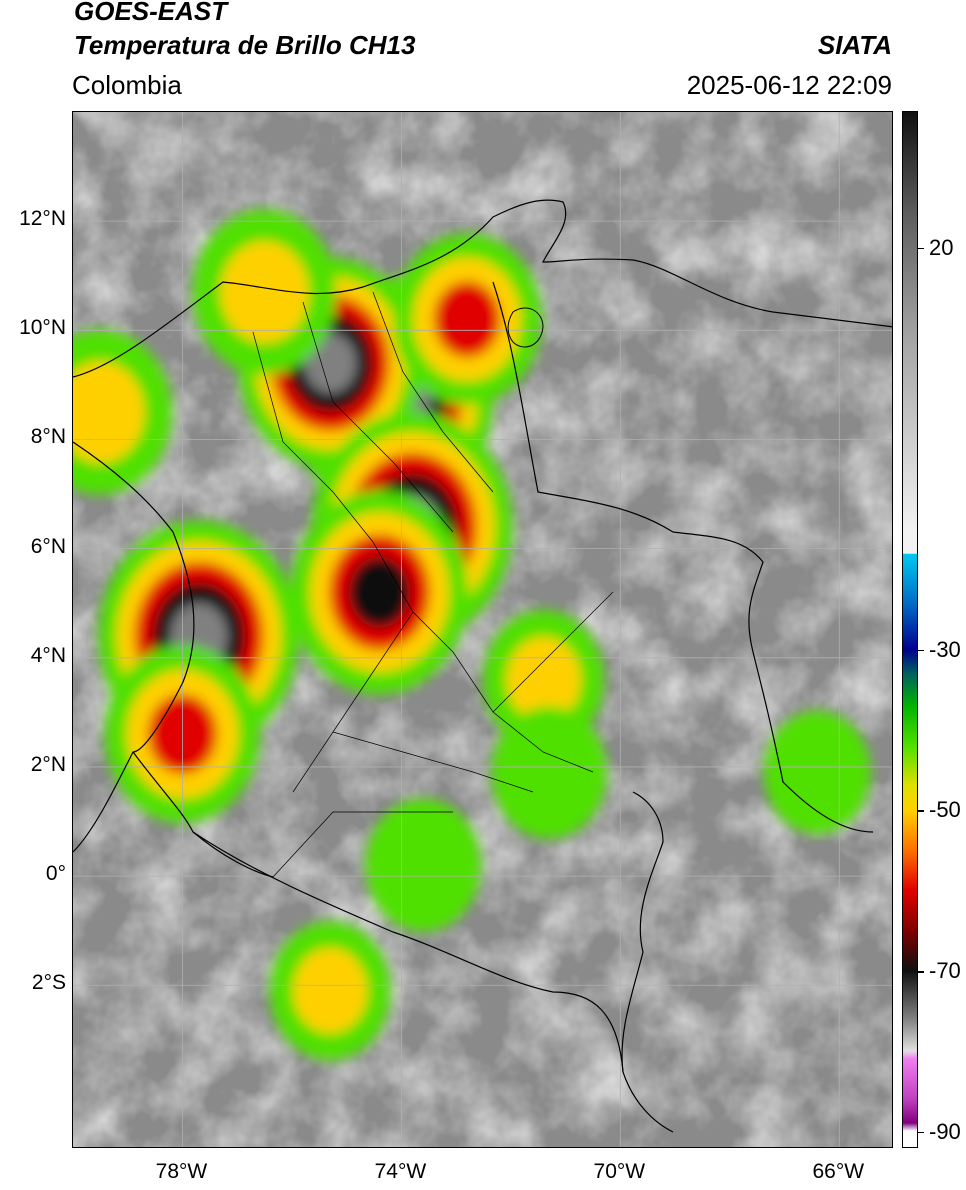 The image size is (966, 1190). I want to click on lat-tick-label: 6°N, so click(48, 546).